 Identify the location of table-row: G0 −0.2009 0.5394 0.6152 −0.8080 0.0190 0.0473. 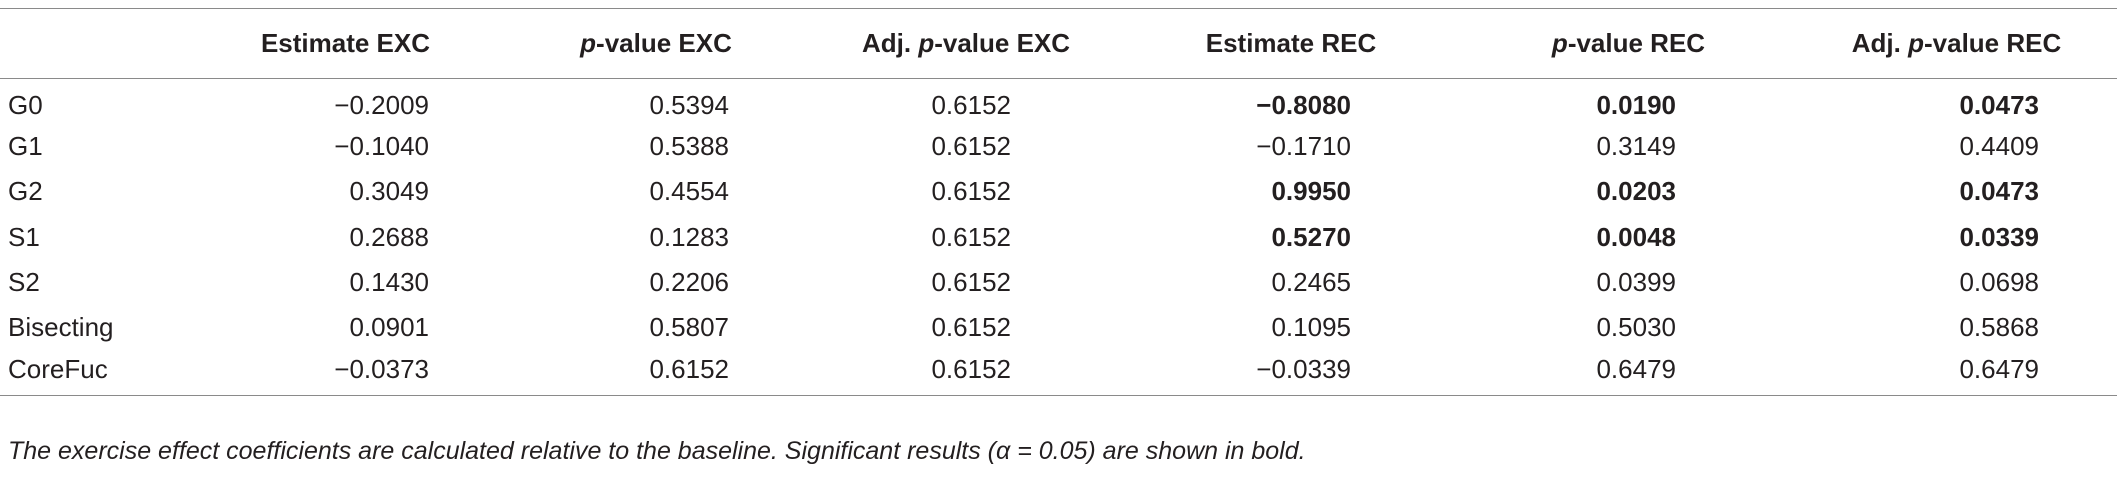
(1058, 101).